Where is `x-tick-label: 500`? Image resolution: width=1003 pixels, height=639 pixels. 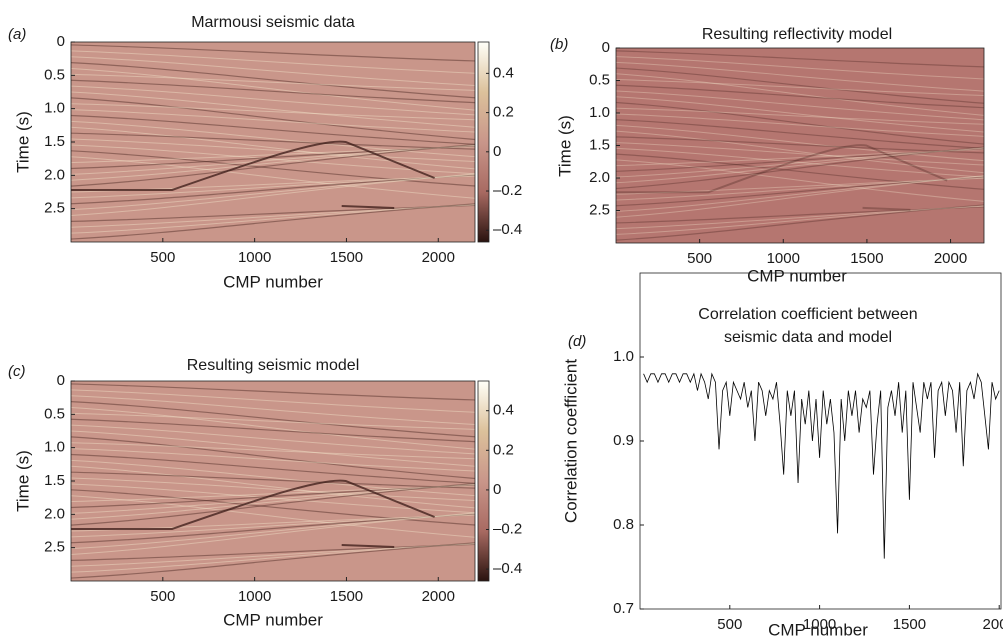 x-tick-label: 500 is located at coordinates (699, 258).